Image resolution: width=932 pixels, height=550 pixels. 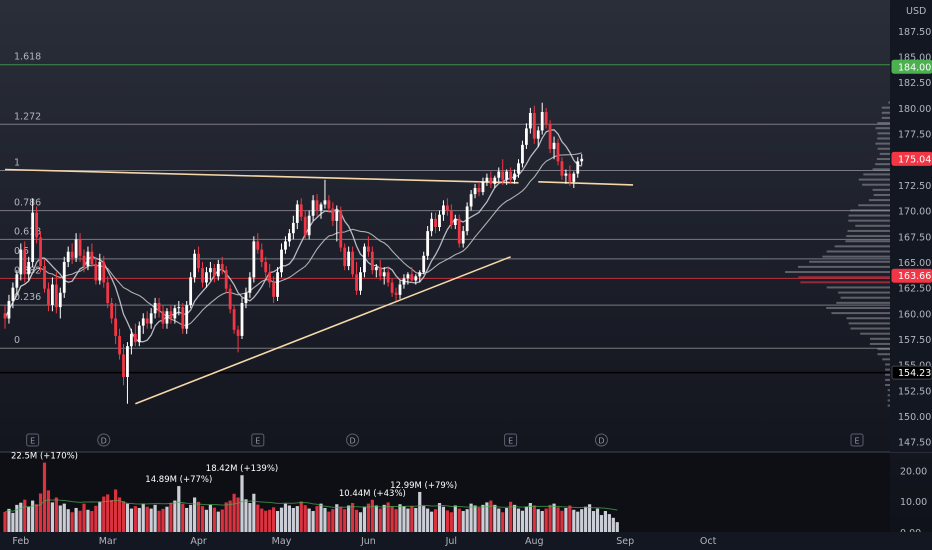 I want to click on price-axis-tick: 165.00, so click(x=914, y=263).